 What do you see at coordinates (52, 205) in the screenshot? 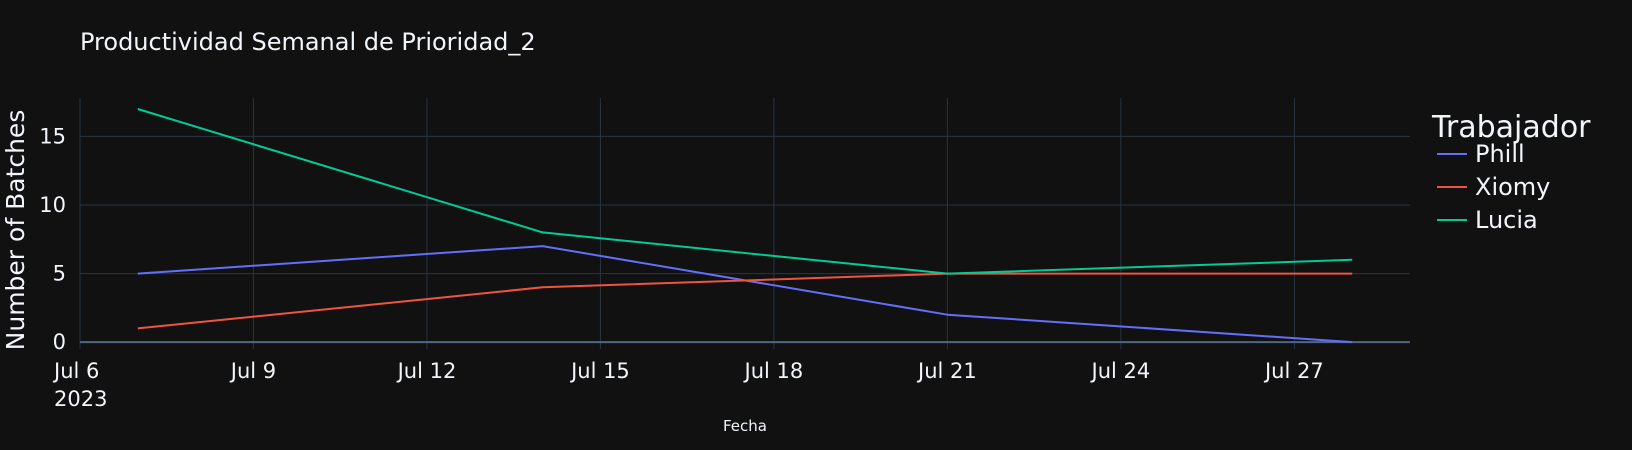
I see `y-tick-label: 10` at bounding box center [52, 205].